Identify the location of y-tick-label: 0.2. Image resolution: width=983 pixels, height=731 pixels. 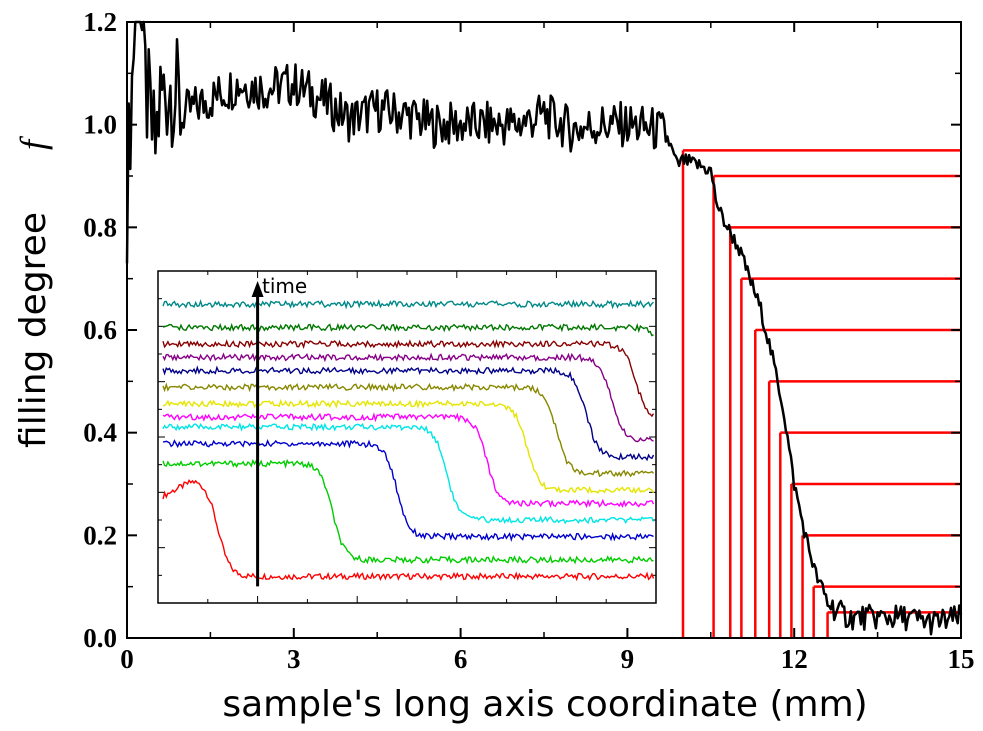
(100, 535).